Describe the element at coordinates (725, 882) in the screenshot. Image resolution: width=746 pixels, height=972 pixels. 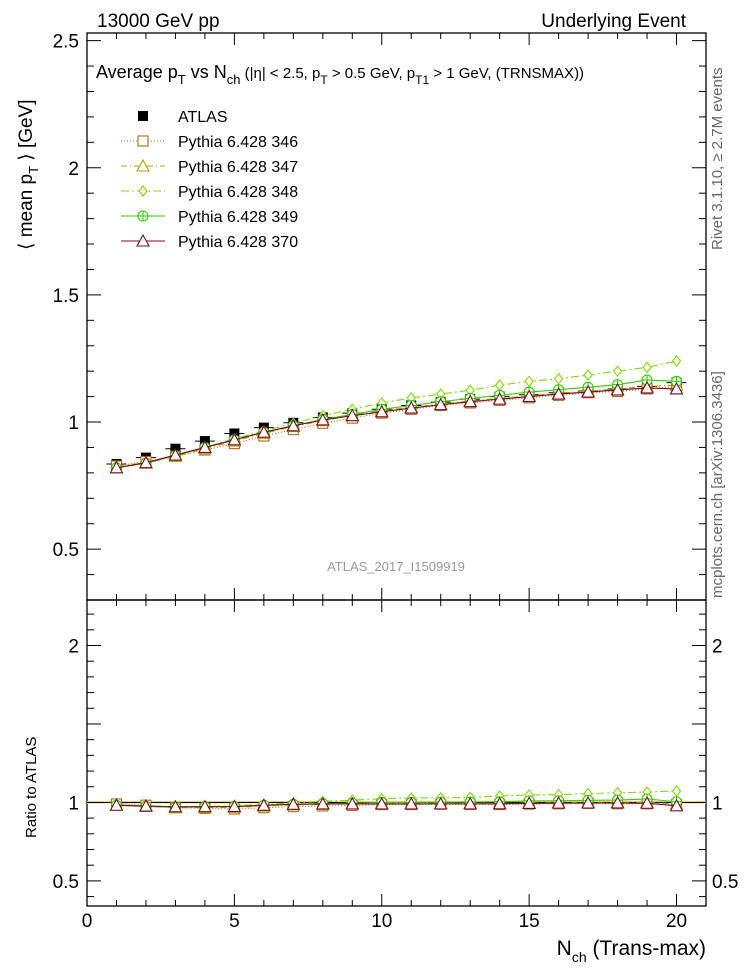
I see `ratio-y-tick-label-right: 0.5` at that location.